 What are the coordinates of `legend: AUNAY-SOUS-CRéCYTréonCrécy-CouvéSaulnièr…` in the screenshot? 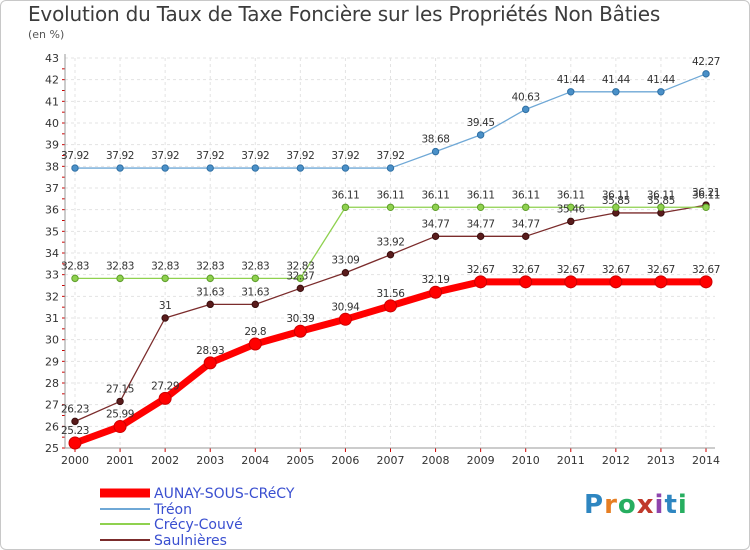 It's located at (197, 517).